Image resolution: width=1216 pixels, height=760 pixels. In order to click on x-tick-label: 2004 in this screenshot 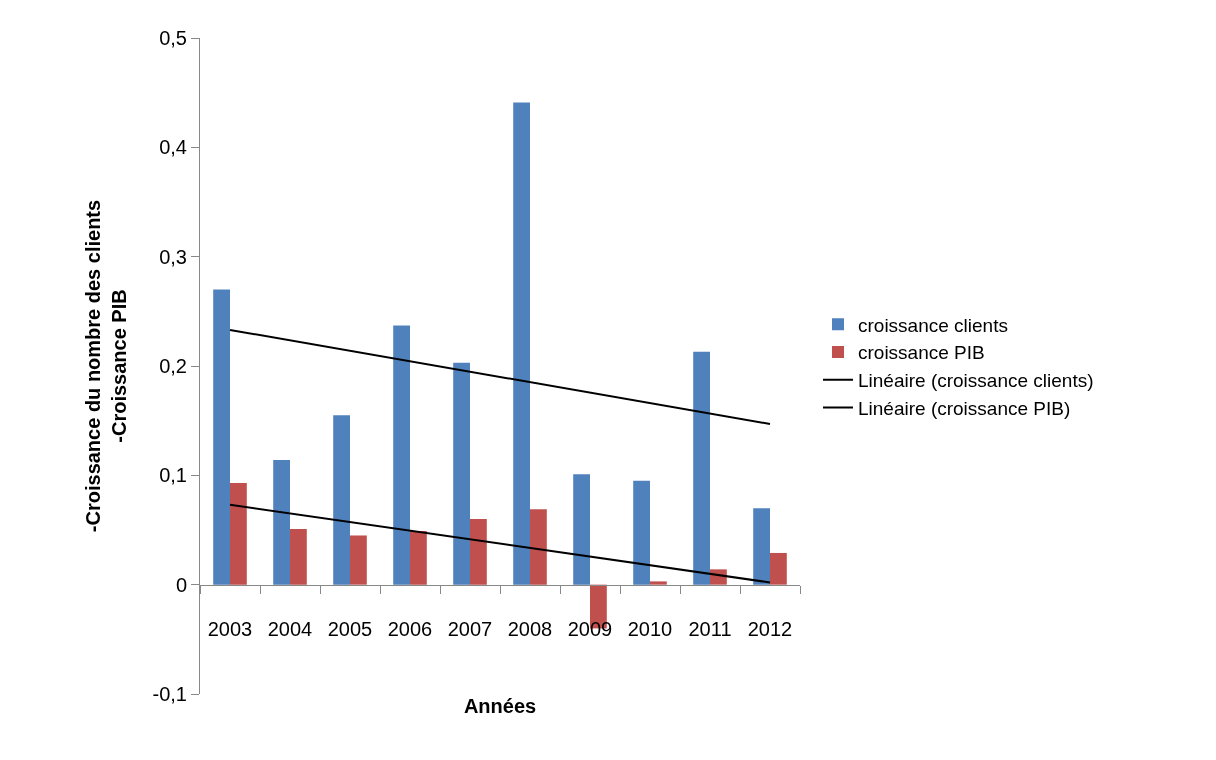, I will do `click(290, 628)`.